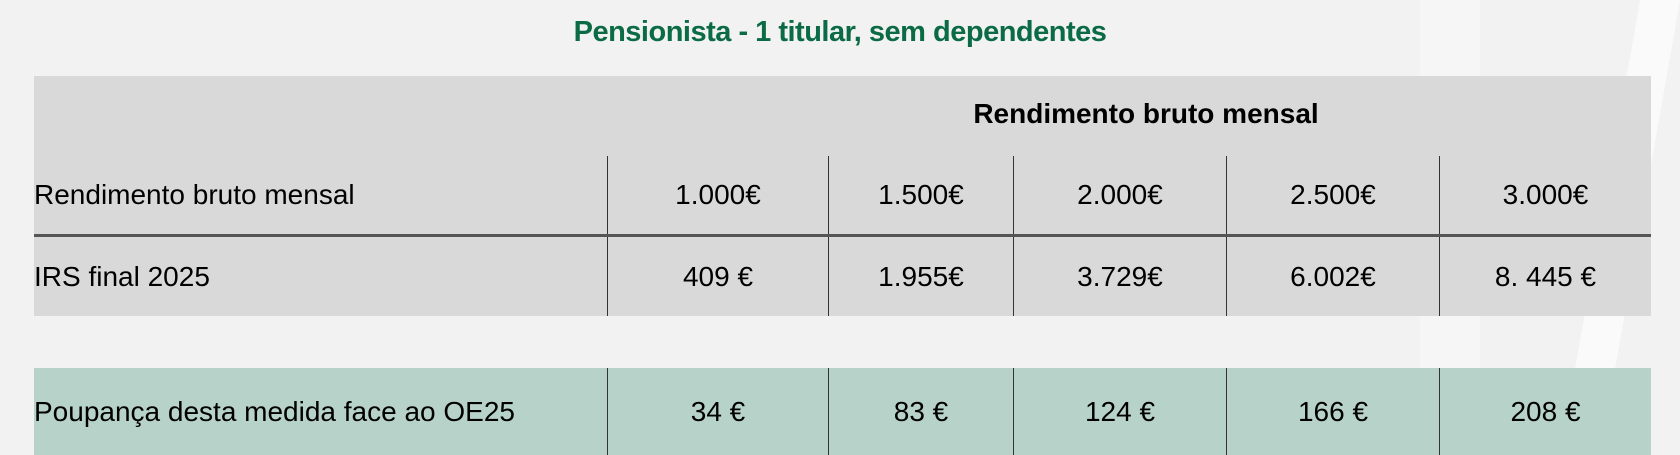  Describe the element at coordinates (1545, 276) in the screenshot. I see `table-cell: 8. 445 €` at that location.